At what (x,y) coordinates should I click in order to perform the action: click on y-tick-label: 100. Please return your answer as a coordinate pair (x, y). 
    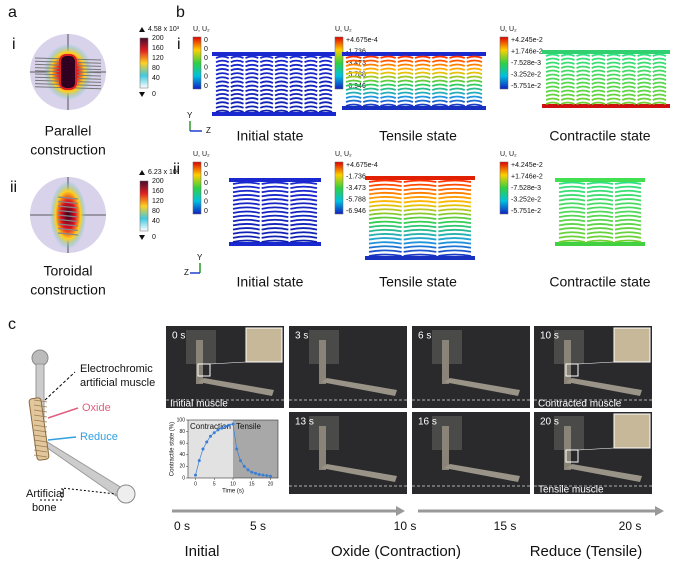
    Looking at the image, I should click on (181, 420).